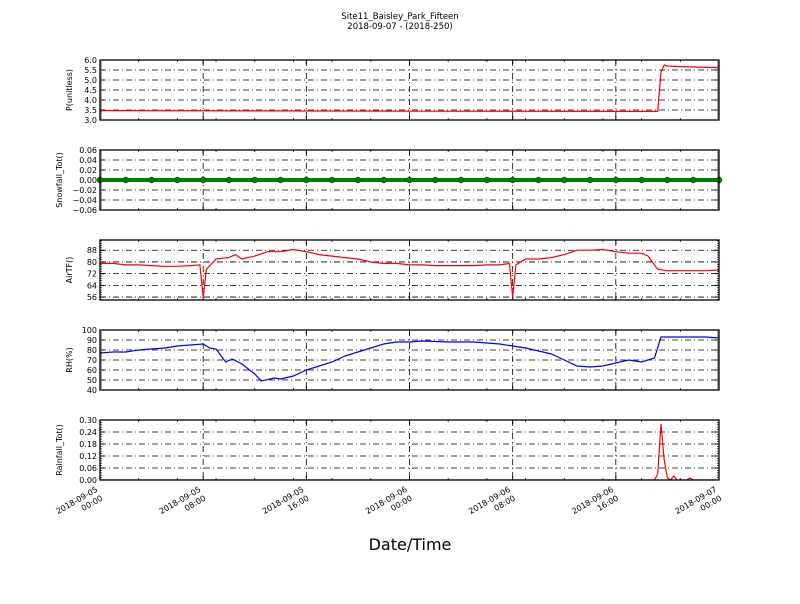  What do you see at coordinates (69, 359) in the screenshot?
I see `y-axis-label: RH(%)` at bounding box center [69, 359].